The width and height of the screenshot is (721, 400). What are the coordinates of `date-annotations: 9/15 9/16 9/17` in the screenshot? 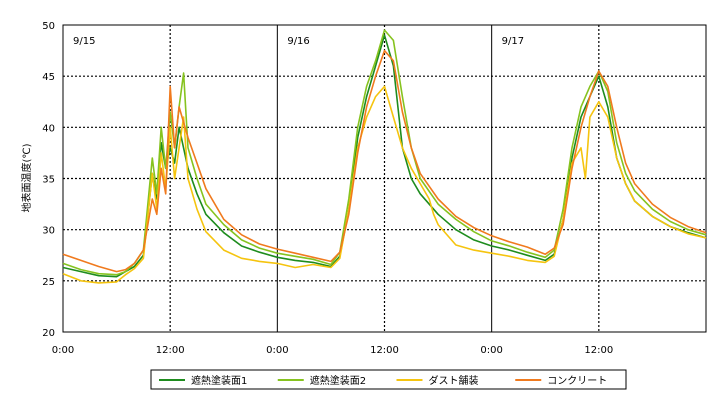 It's located at (298, 41).